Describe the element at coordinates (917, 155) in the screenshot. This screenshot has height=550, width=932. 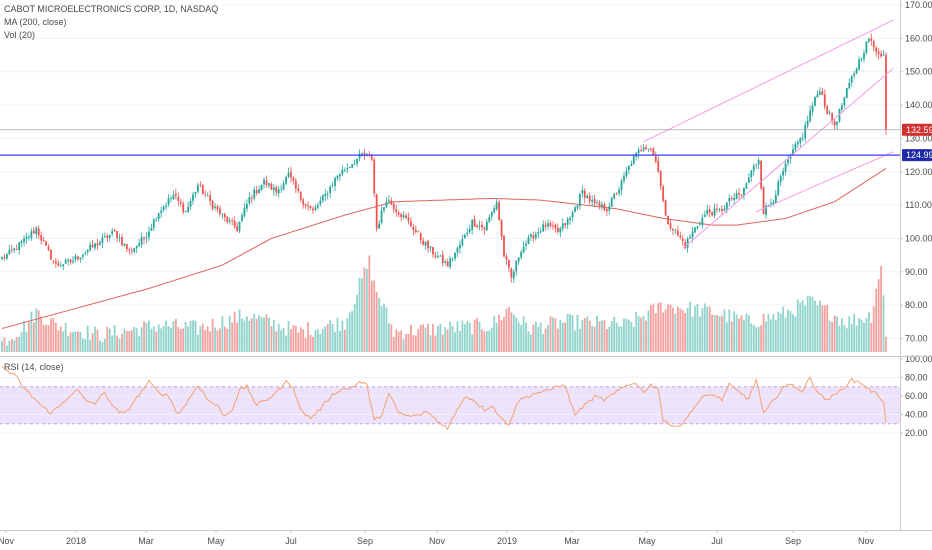
I see `support-price-badge: 124.99` at that location.